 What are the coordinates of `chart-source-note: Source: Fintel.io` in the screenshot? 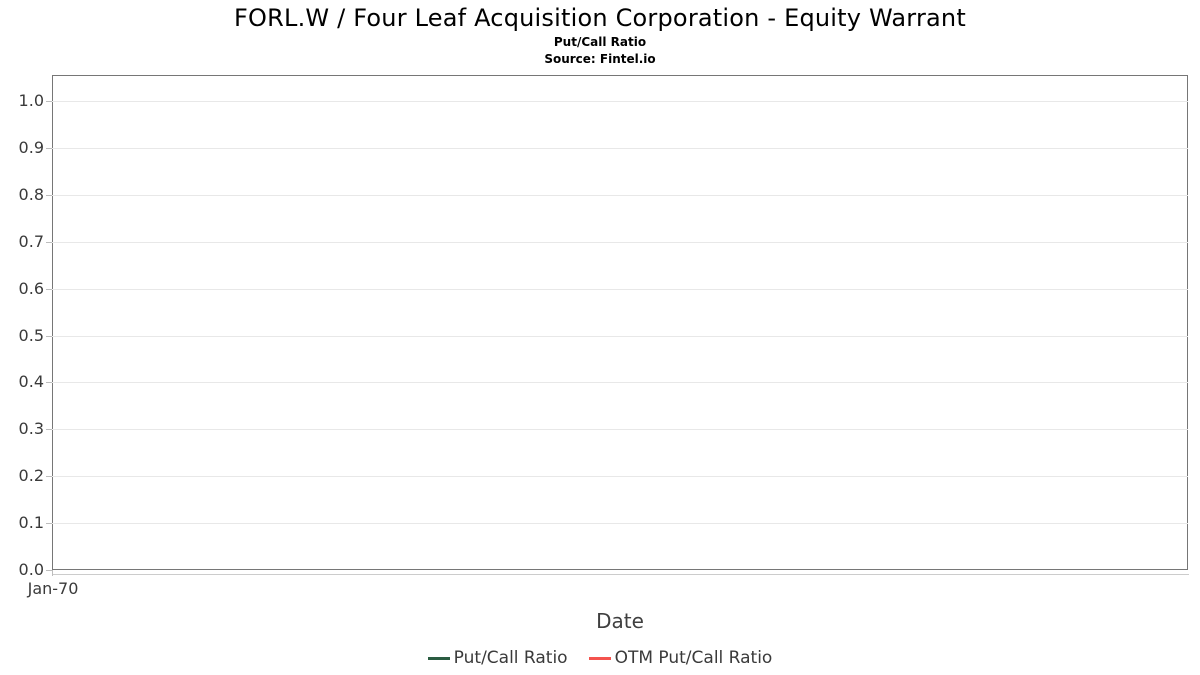 It's located at (600, 59).